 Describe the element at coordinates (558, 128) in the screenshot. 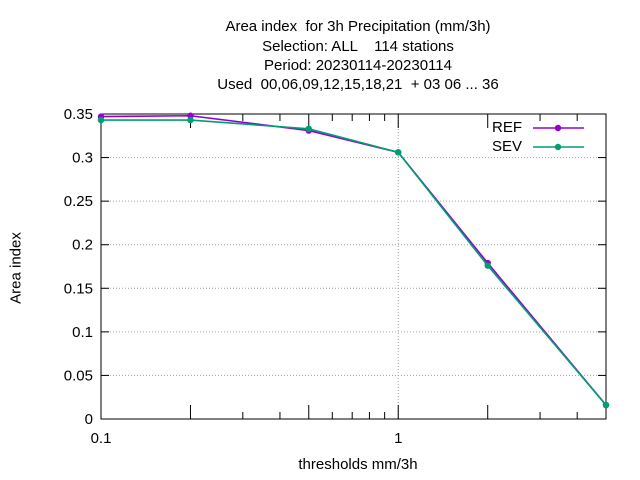

I see `legend-marker-ref` at that location.